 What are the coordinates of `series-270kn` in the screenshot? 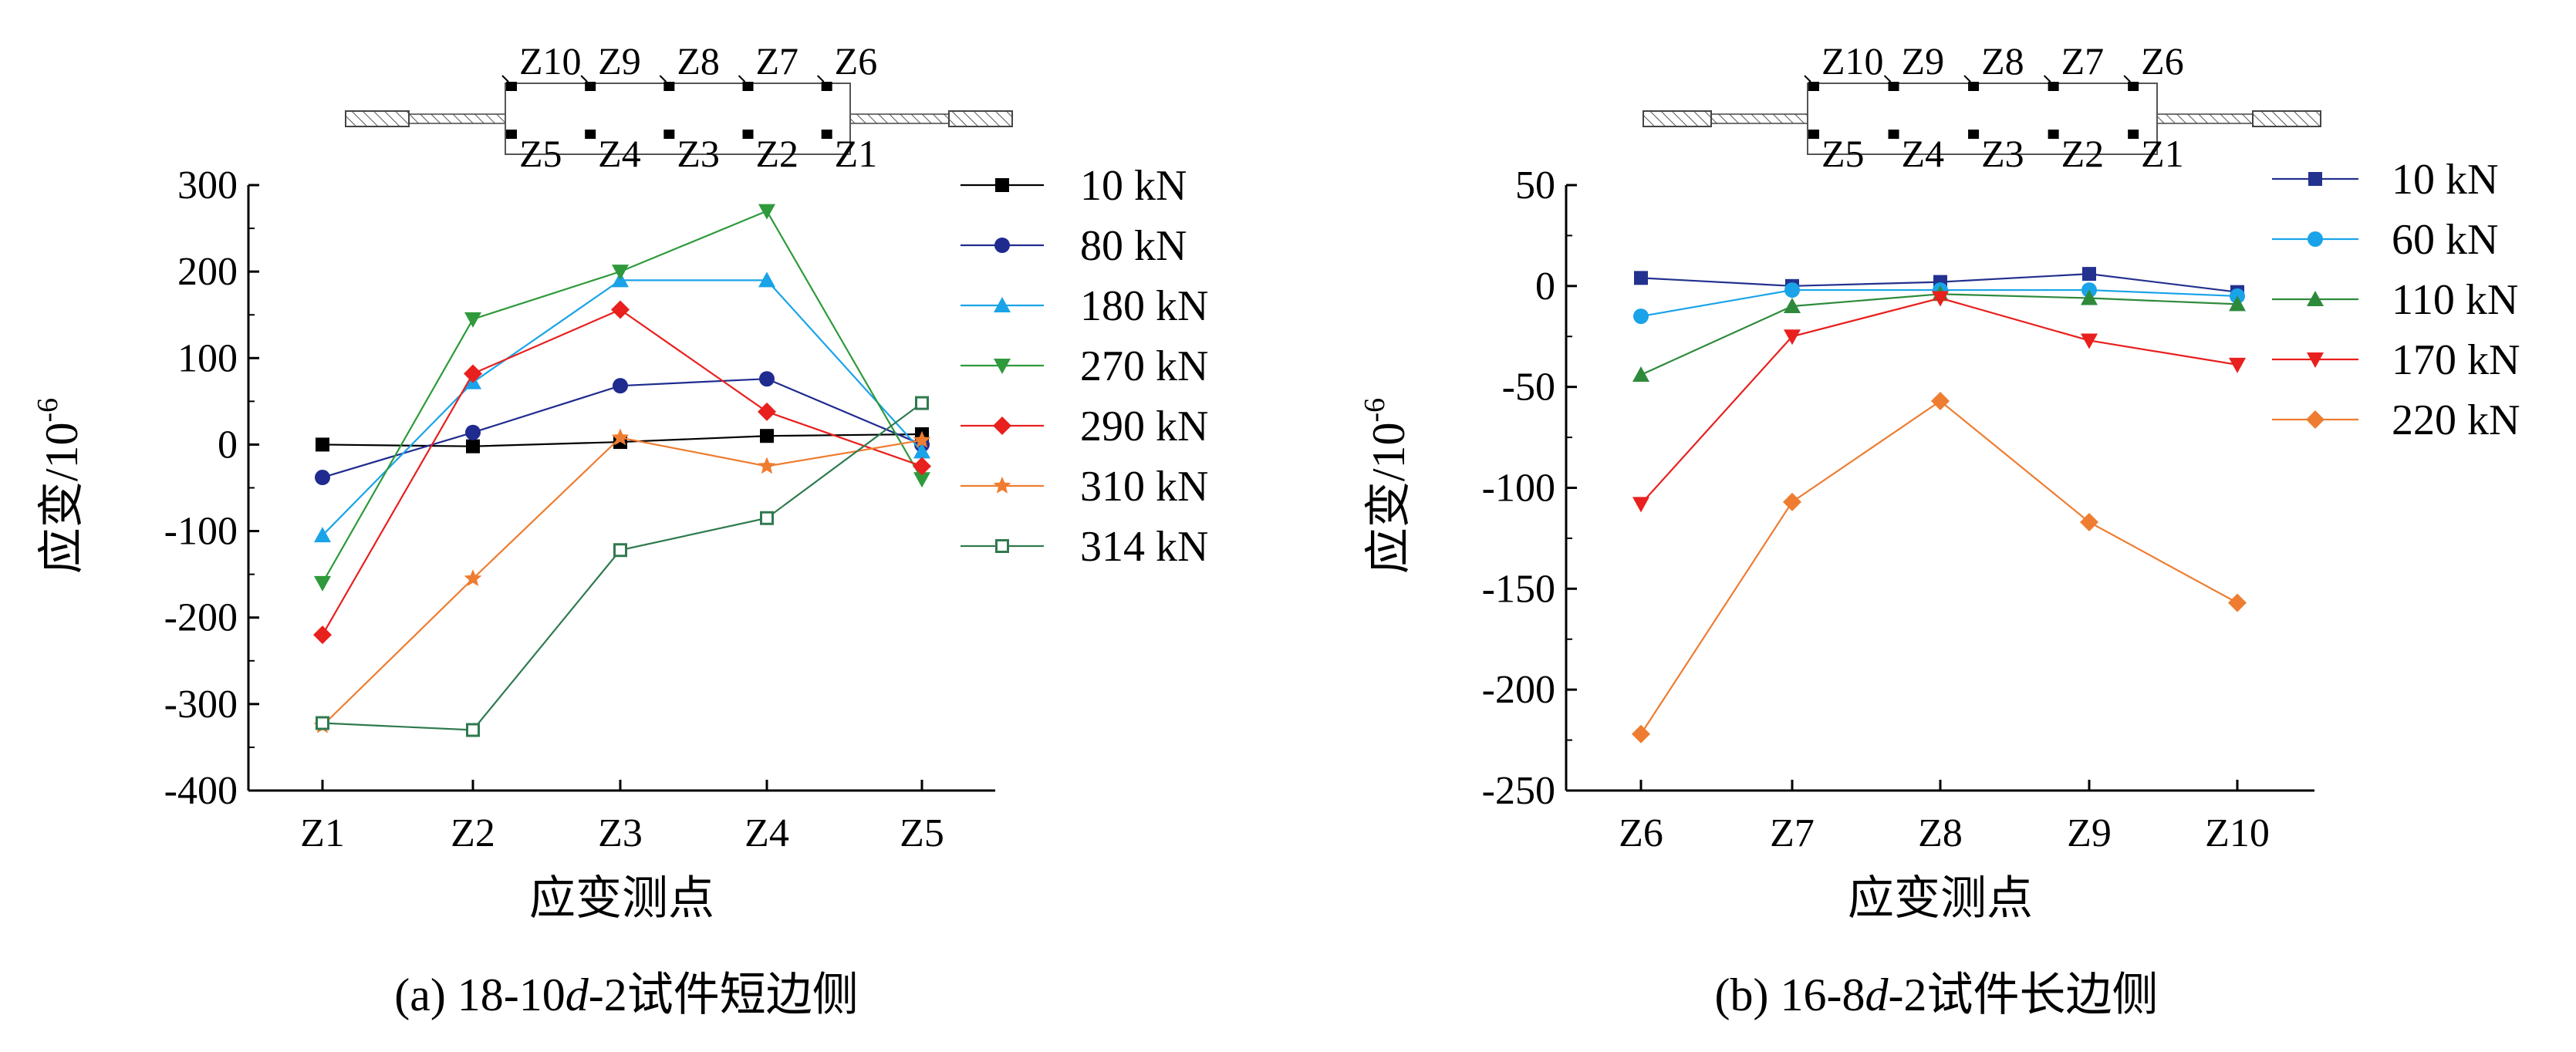 It's located at (622, 398).